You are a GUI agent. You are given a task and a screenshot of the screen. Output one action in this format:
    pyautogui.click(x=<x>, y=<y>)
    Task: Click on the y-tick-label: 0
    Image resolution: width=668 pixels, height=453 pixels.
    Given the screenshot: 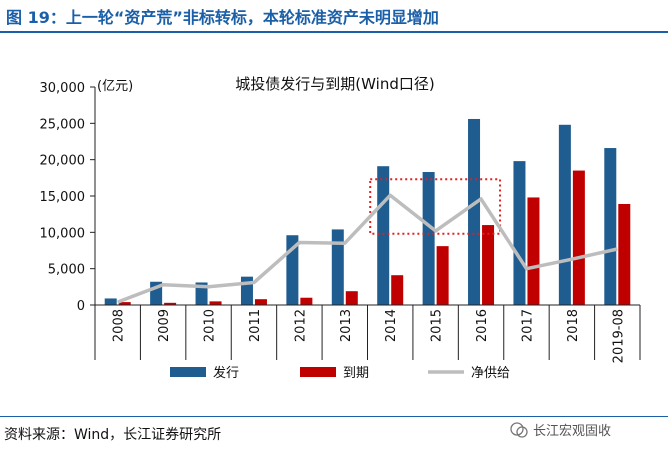 What is the action you would take?
    pyautogui.click(x=81, y=306)
    